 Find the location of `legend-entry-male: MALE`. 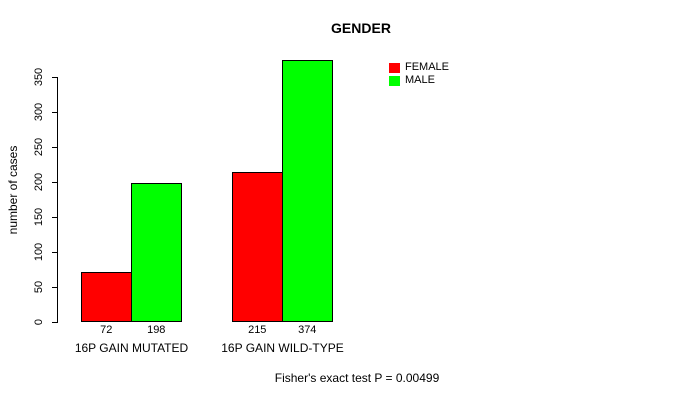

legend-entry-male: MALE is located at coordinates (419, 80).